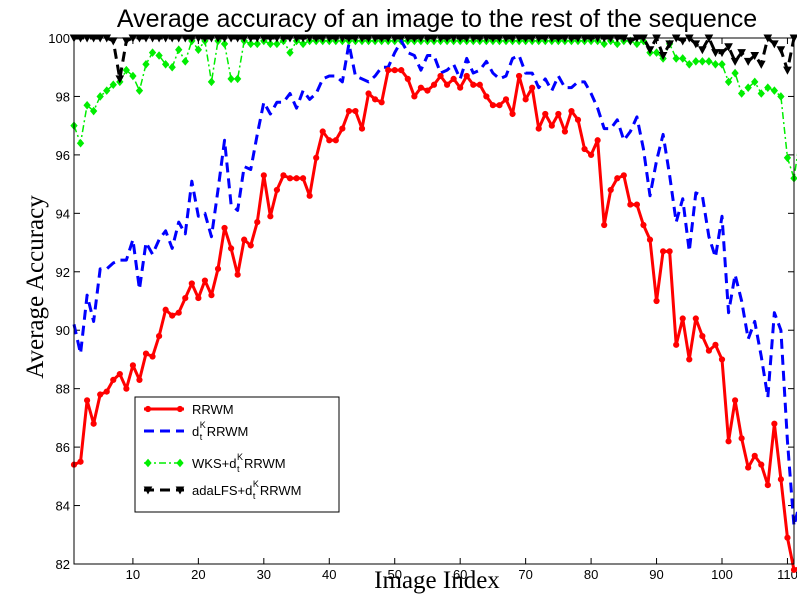 This screenshot has width=797, height=599. What do you see at coordinates (214, 463) in the screenshot?
I see `legend-label: WKS+d` at bounding box center [214, 463].